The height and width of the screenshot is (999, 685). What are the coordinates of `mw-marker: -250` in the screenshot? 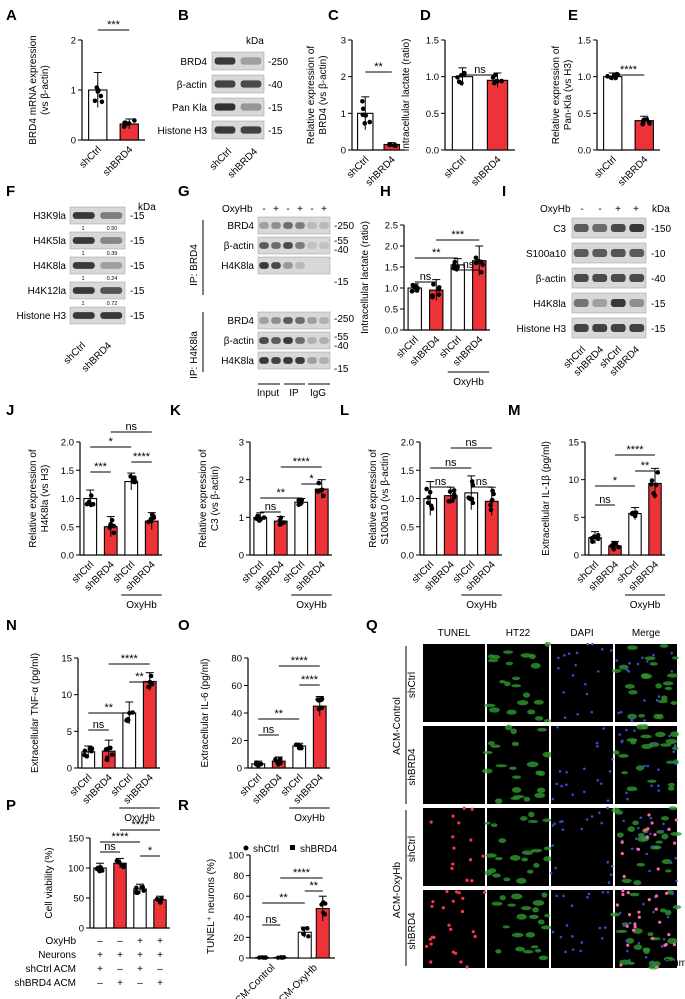 It's located at (344, 226).